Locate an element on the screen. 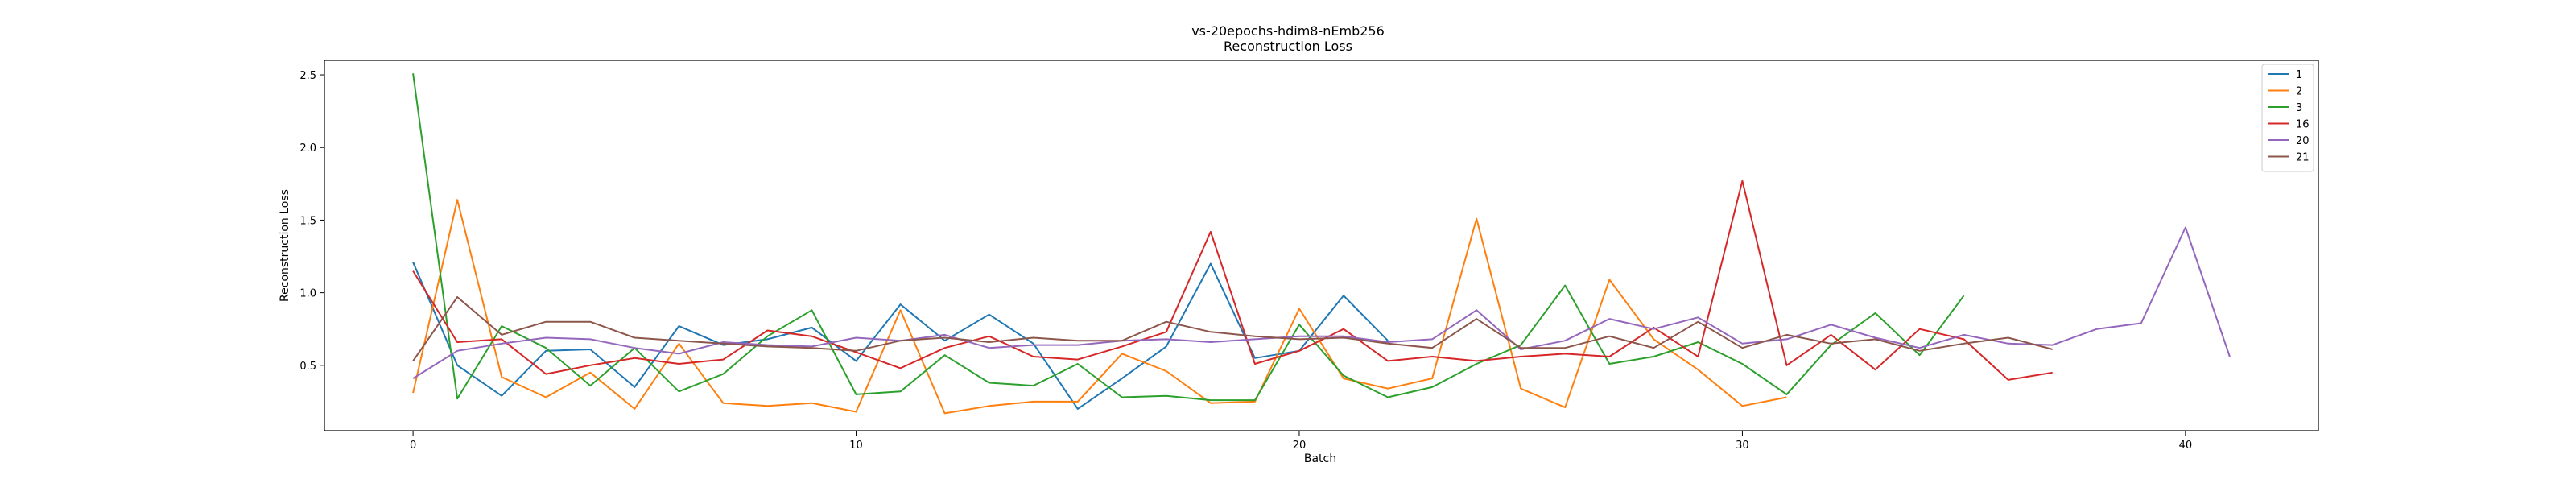  legend-entry-3: 3 is located at coordinates (2299, 108).